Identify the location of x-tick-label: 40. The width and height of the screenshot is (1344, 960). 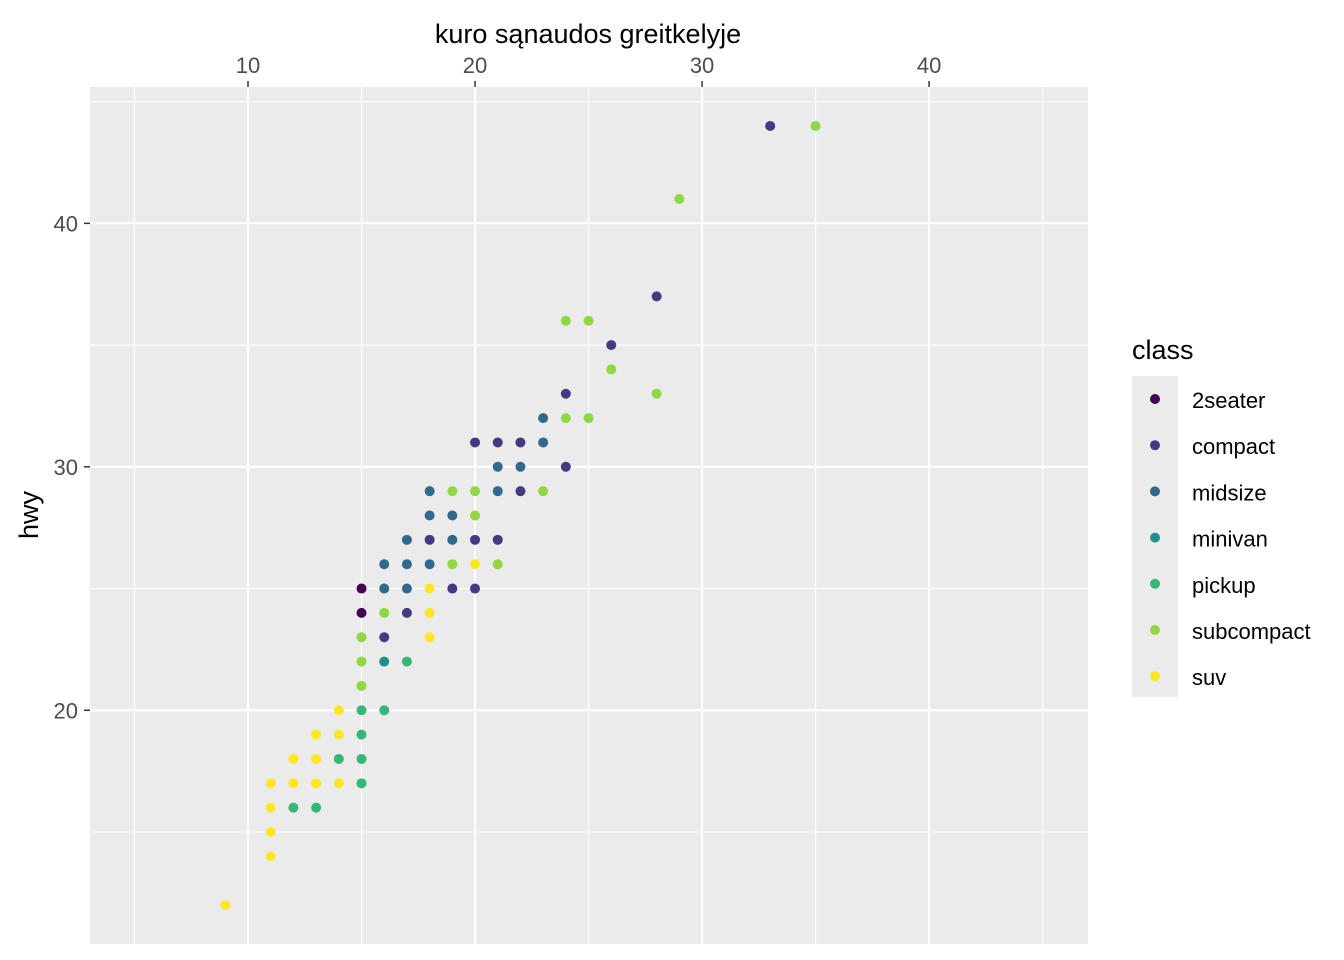
(929, 65).